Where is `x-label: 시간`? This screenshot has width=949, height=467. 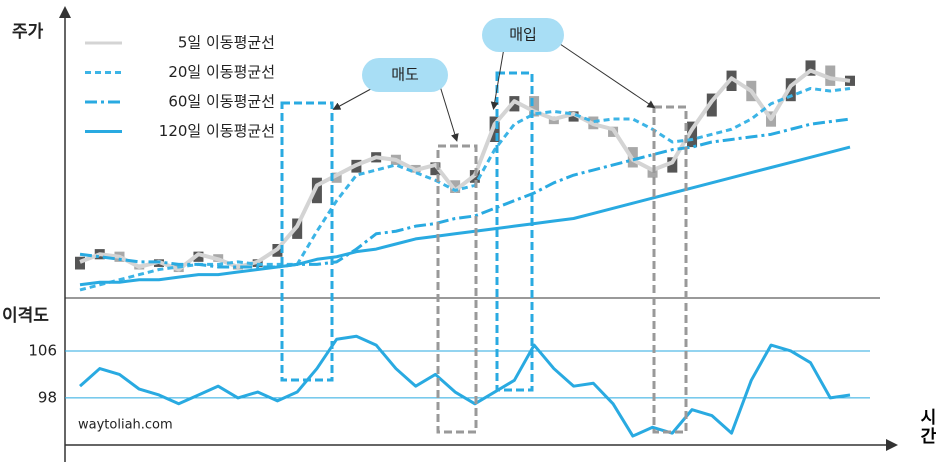
x-label: 시간 is located at coordinates (926, 427).